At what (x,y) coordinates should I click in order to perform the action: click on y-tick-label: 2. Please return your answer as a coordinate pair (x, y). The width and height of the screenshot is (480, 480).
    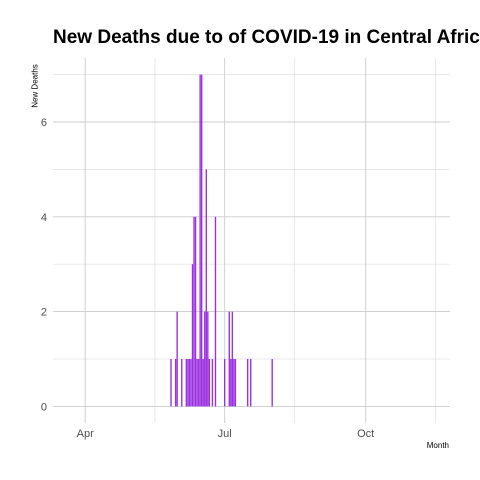
    Looking at the image, I should click on (44, 313).